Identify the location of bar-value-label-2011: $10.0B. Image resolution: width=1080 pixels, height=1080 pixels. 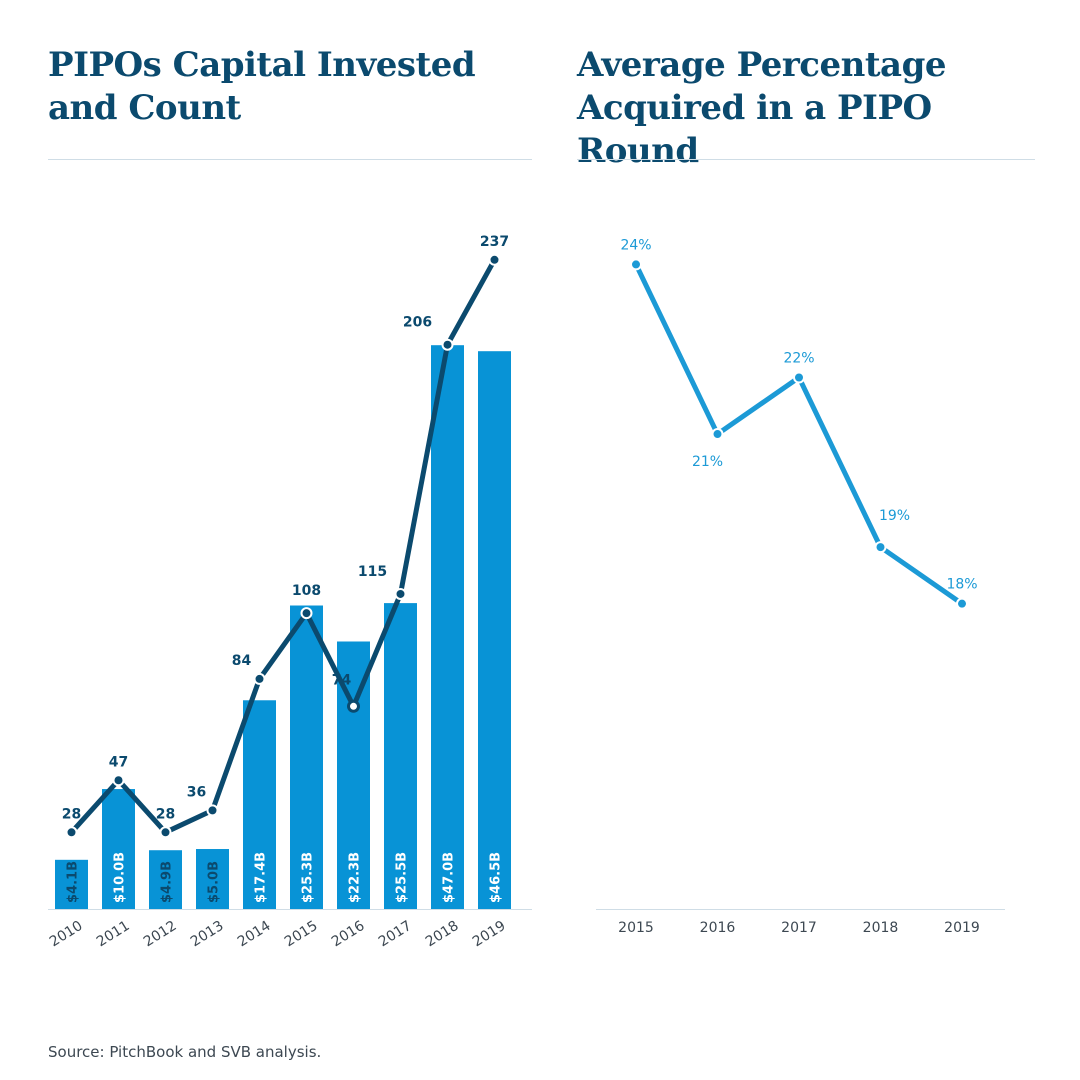
(120, 877).